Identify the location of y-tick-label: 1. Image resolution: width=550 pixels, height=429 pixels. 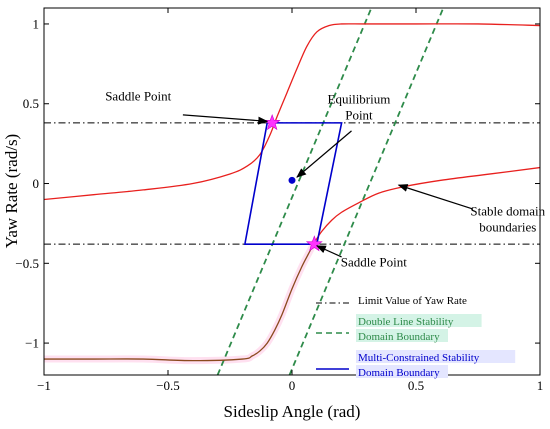
(36, 23).